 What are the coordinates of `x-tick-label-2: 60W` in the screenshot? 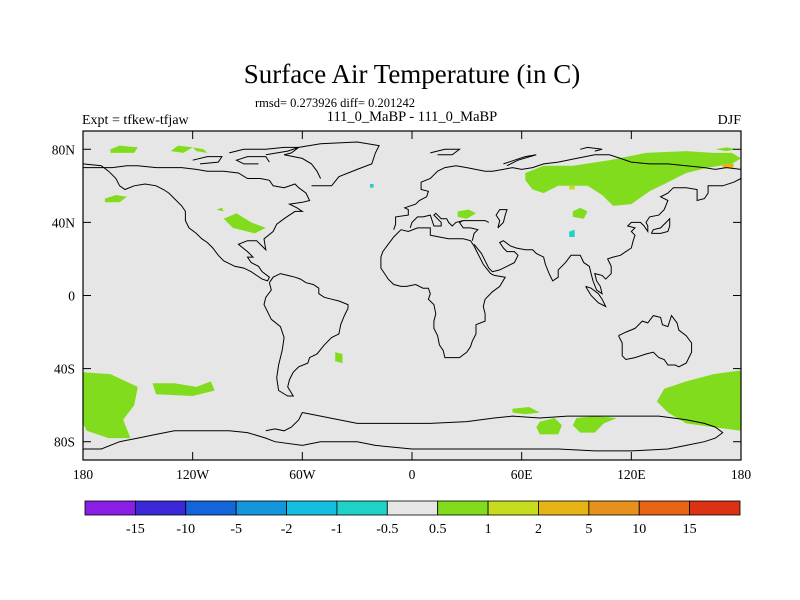 It's located at (302, 474).